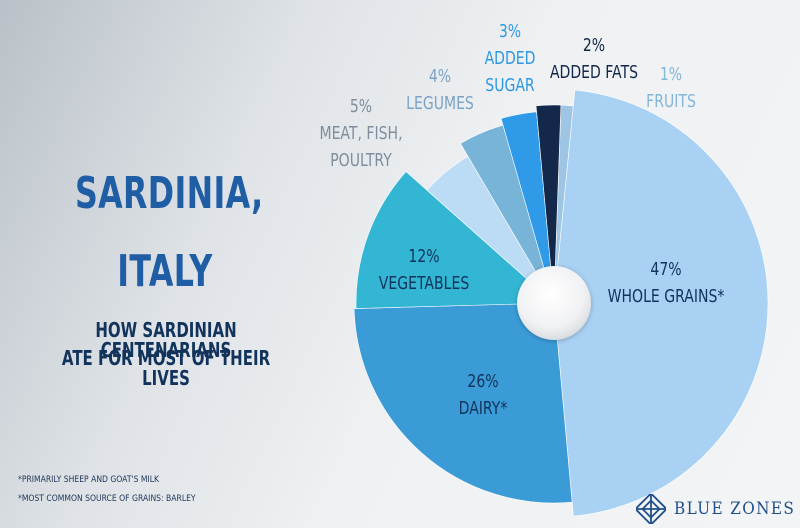 The height and width of the screenshot is (528, 800). I want to click on brand-logo: BLUE ZONES, so click(718, 509).